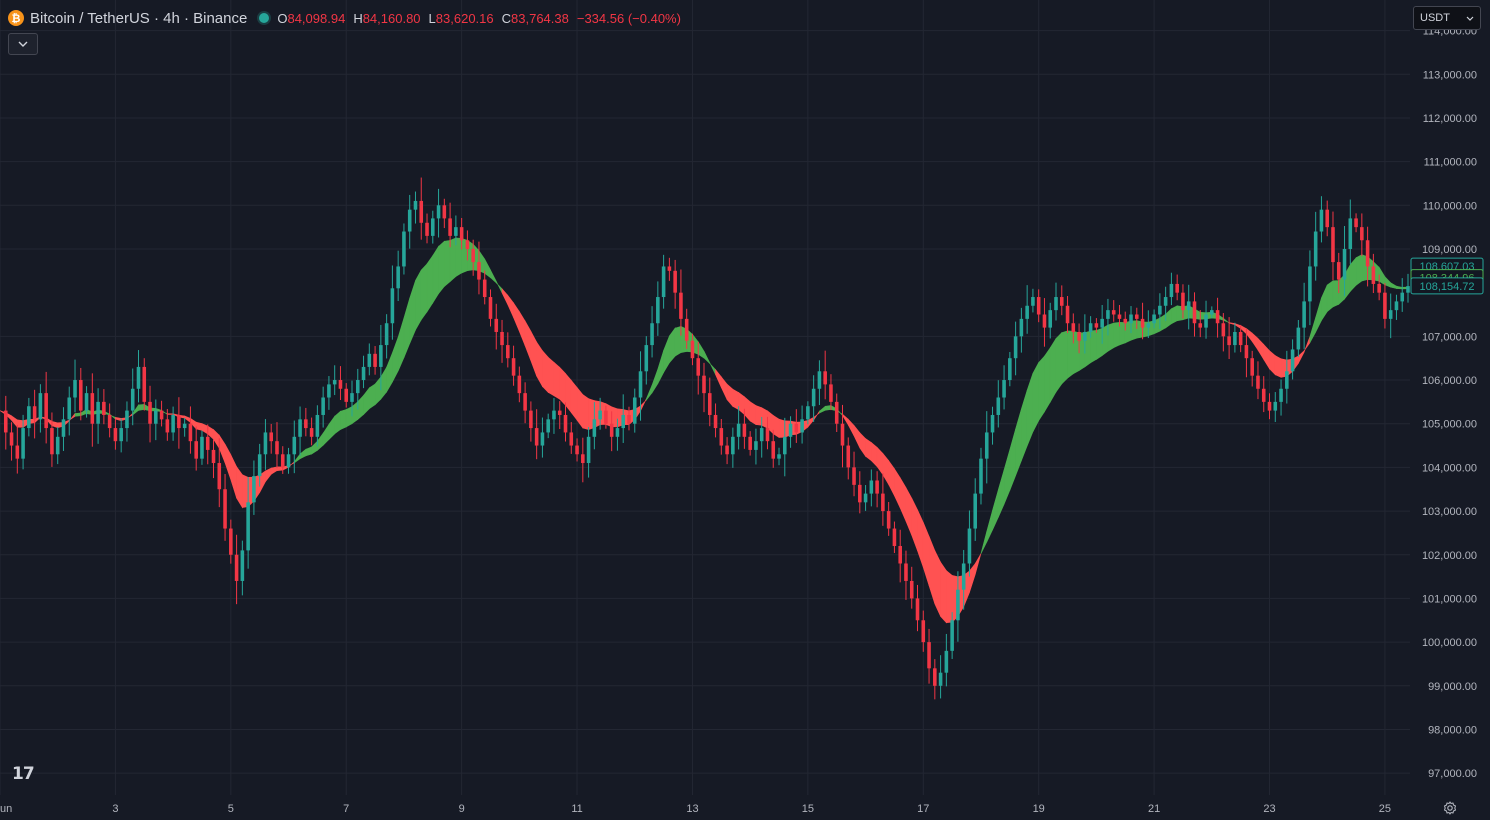 The width and height of the screenshot is (1490, 820). I want to click on collapse-legend-button, so click(23, 44).